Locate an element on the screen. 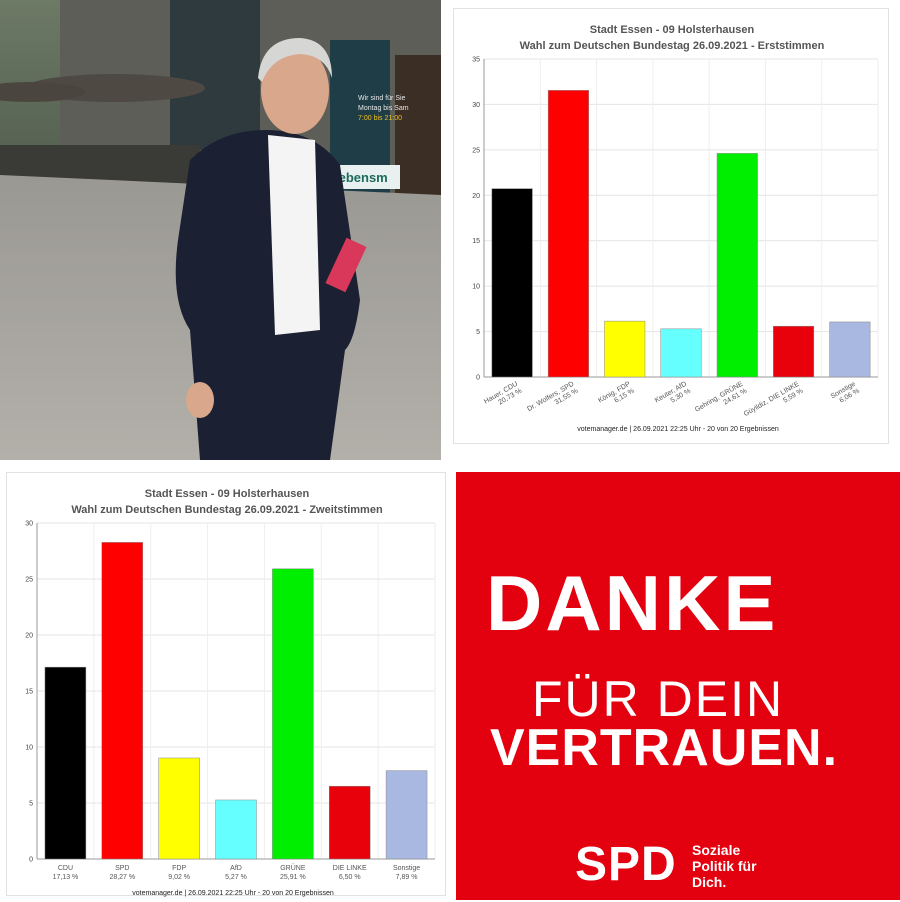  spd-slogan: Soziale Politik für Dich. is located at coordinates (724, 866).